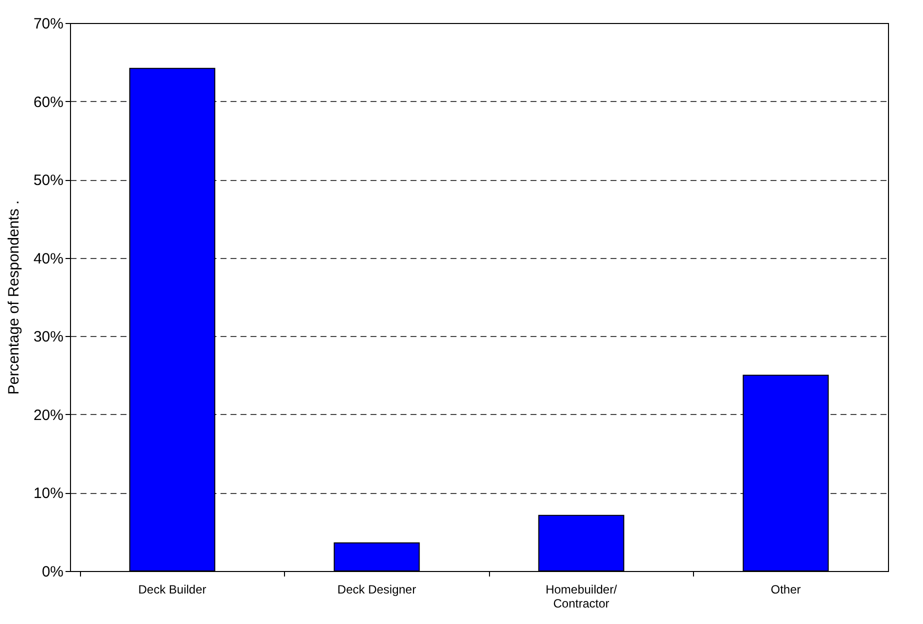 The height and width of the screenshot is (624, 923). What do you see at coordinates (48, 259) in the screenshot?
I see `y-tick-label: 40%` at bounding box center [48, 259].